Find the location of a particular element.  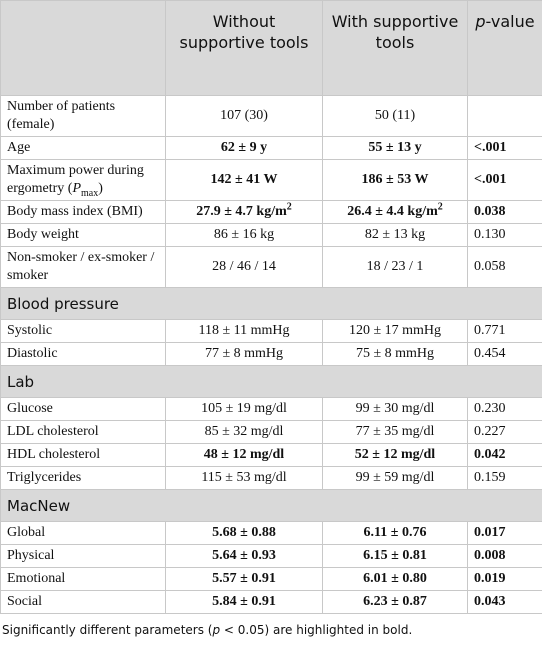

cell: 118 ± 11 mmHg is located at coordinates (244, 331).